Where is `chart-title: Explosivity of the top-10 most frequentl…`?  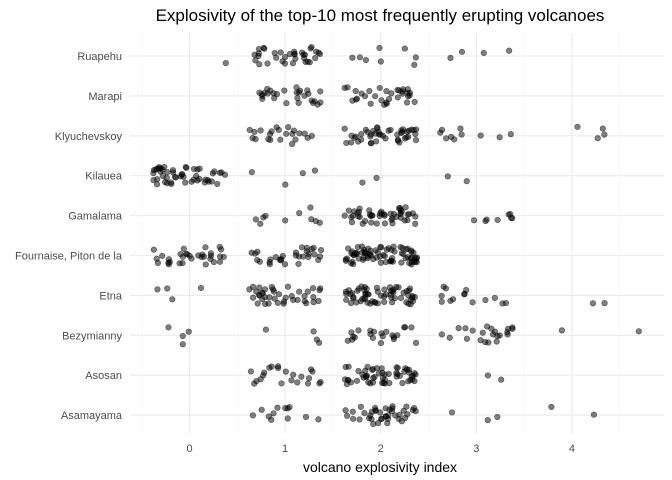
chart-title: Explosivity of the top-10 most frequentl… is located at coordinates (380, 15).